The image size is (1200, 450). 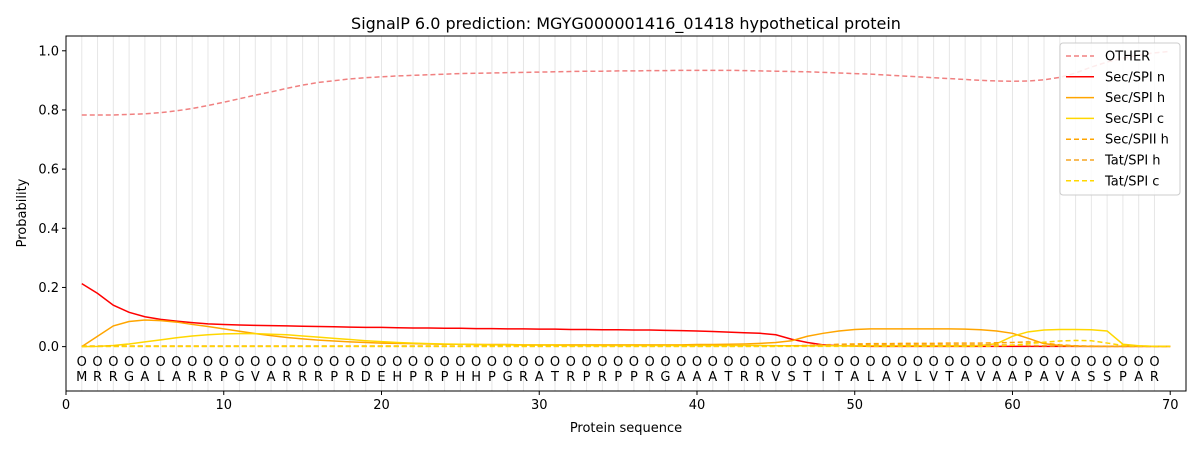 I want to click on legend-label: Tat/SPI c, so click(x=1131, y=181).